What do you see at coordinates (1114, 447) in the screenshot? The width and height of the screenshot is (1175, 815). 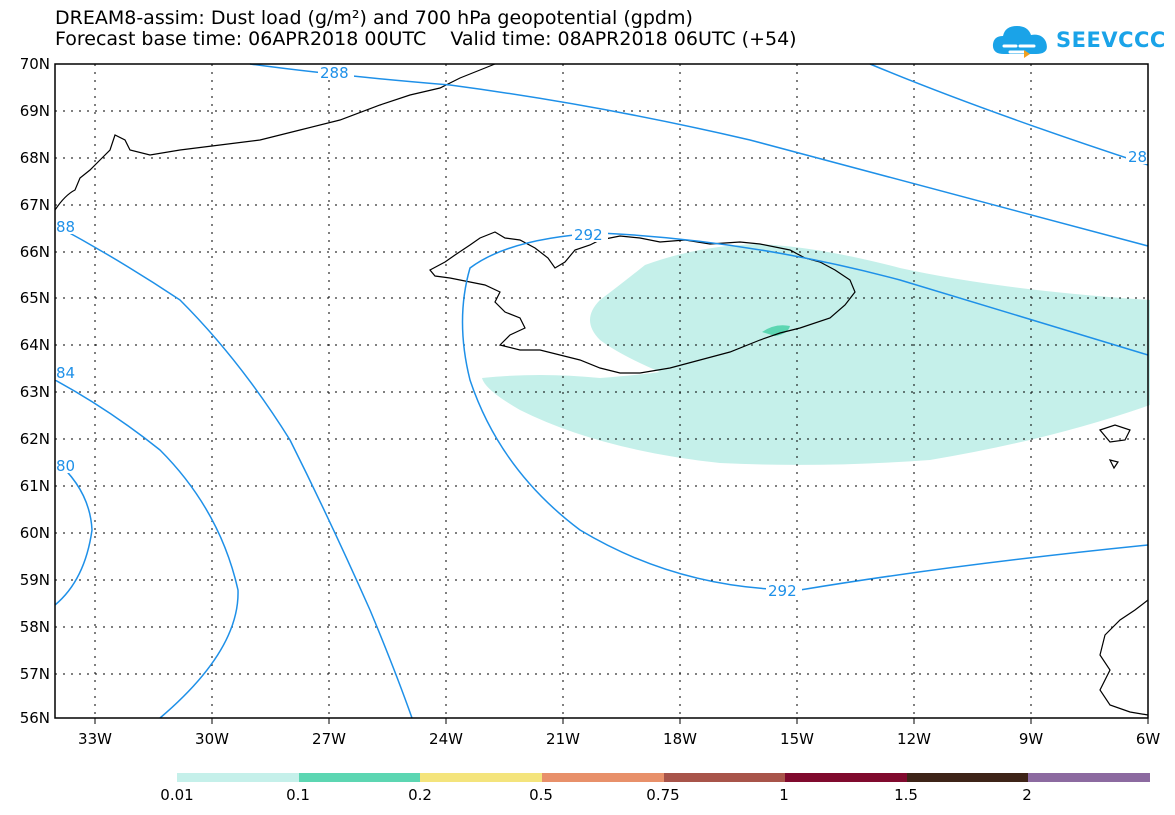 I see `faroe-islands` at bounding box center [1114, 447].